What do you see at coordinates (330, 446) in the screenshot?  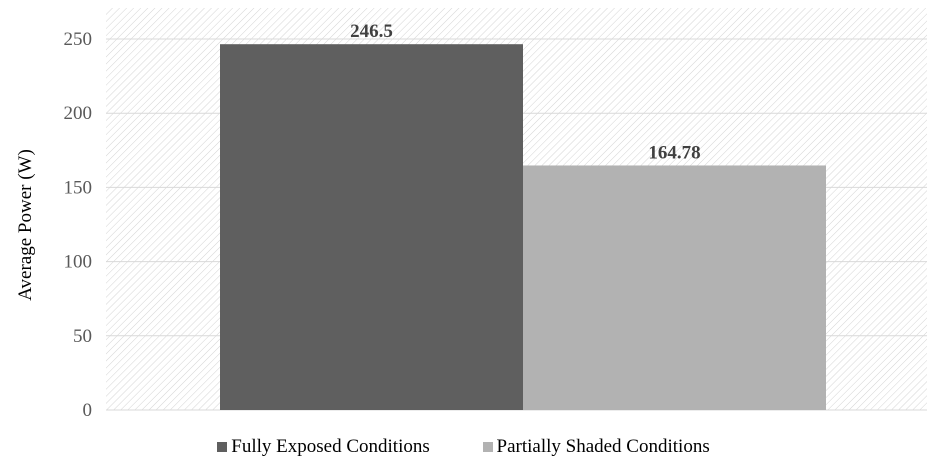 I see `legend-label-fully-exposed: Fully Exposed Conditions` at bounding box center [330, 446].